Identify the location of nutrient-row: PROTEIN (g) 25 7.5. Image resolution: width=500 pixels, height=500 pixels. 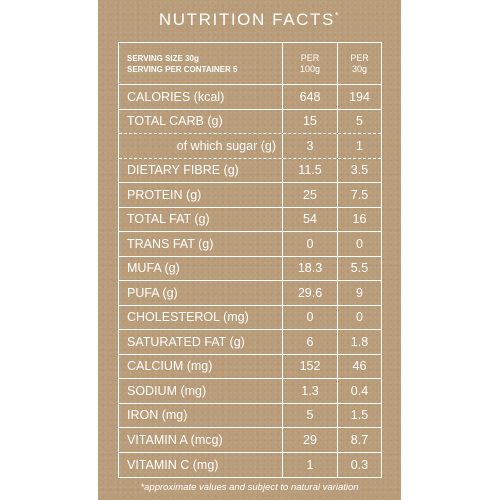
(250, 195).